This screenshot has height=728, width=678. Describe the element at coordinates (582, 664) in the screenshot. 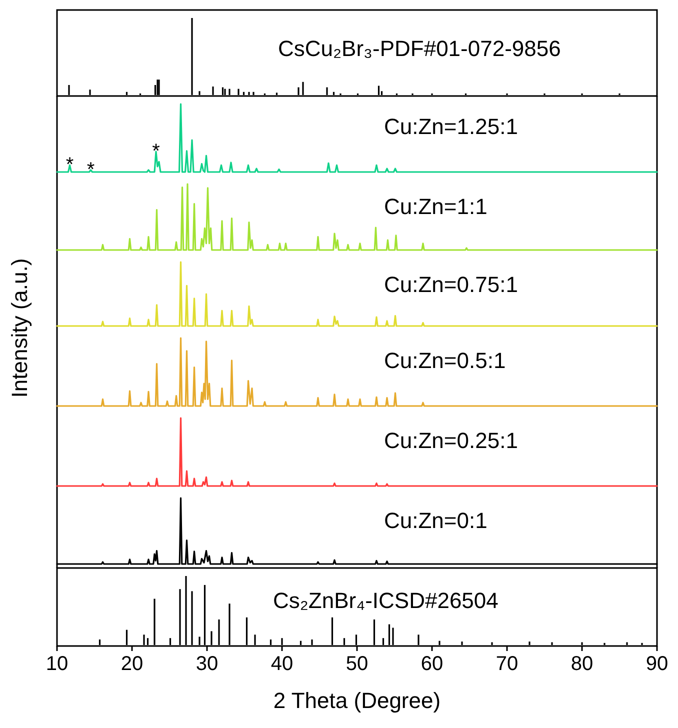

I see `x-tick-label: 80` at that location.